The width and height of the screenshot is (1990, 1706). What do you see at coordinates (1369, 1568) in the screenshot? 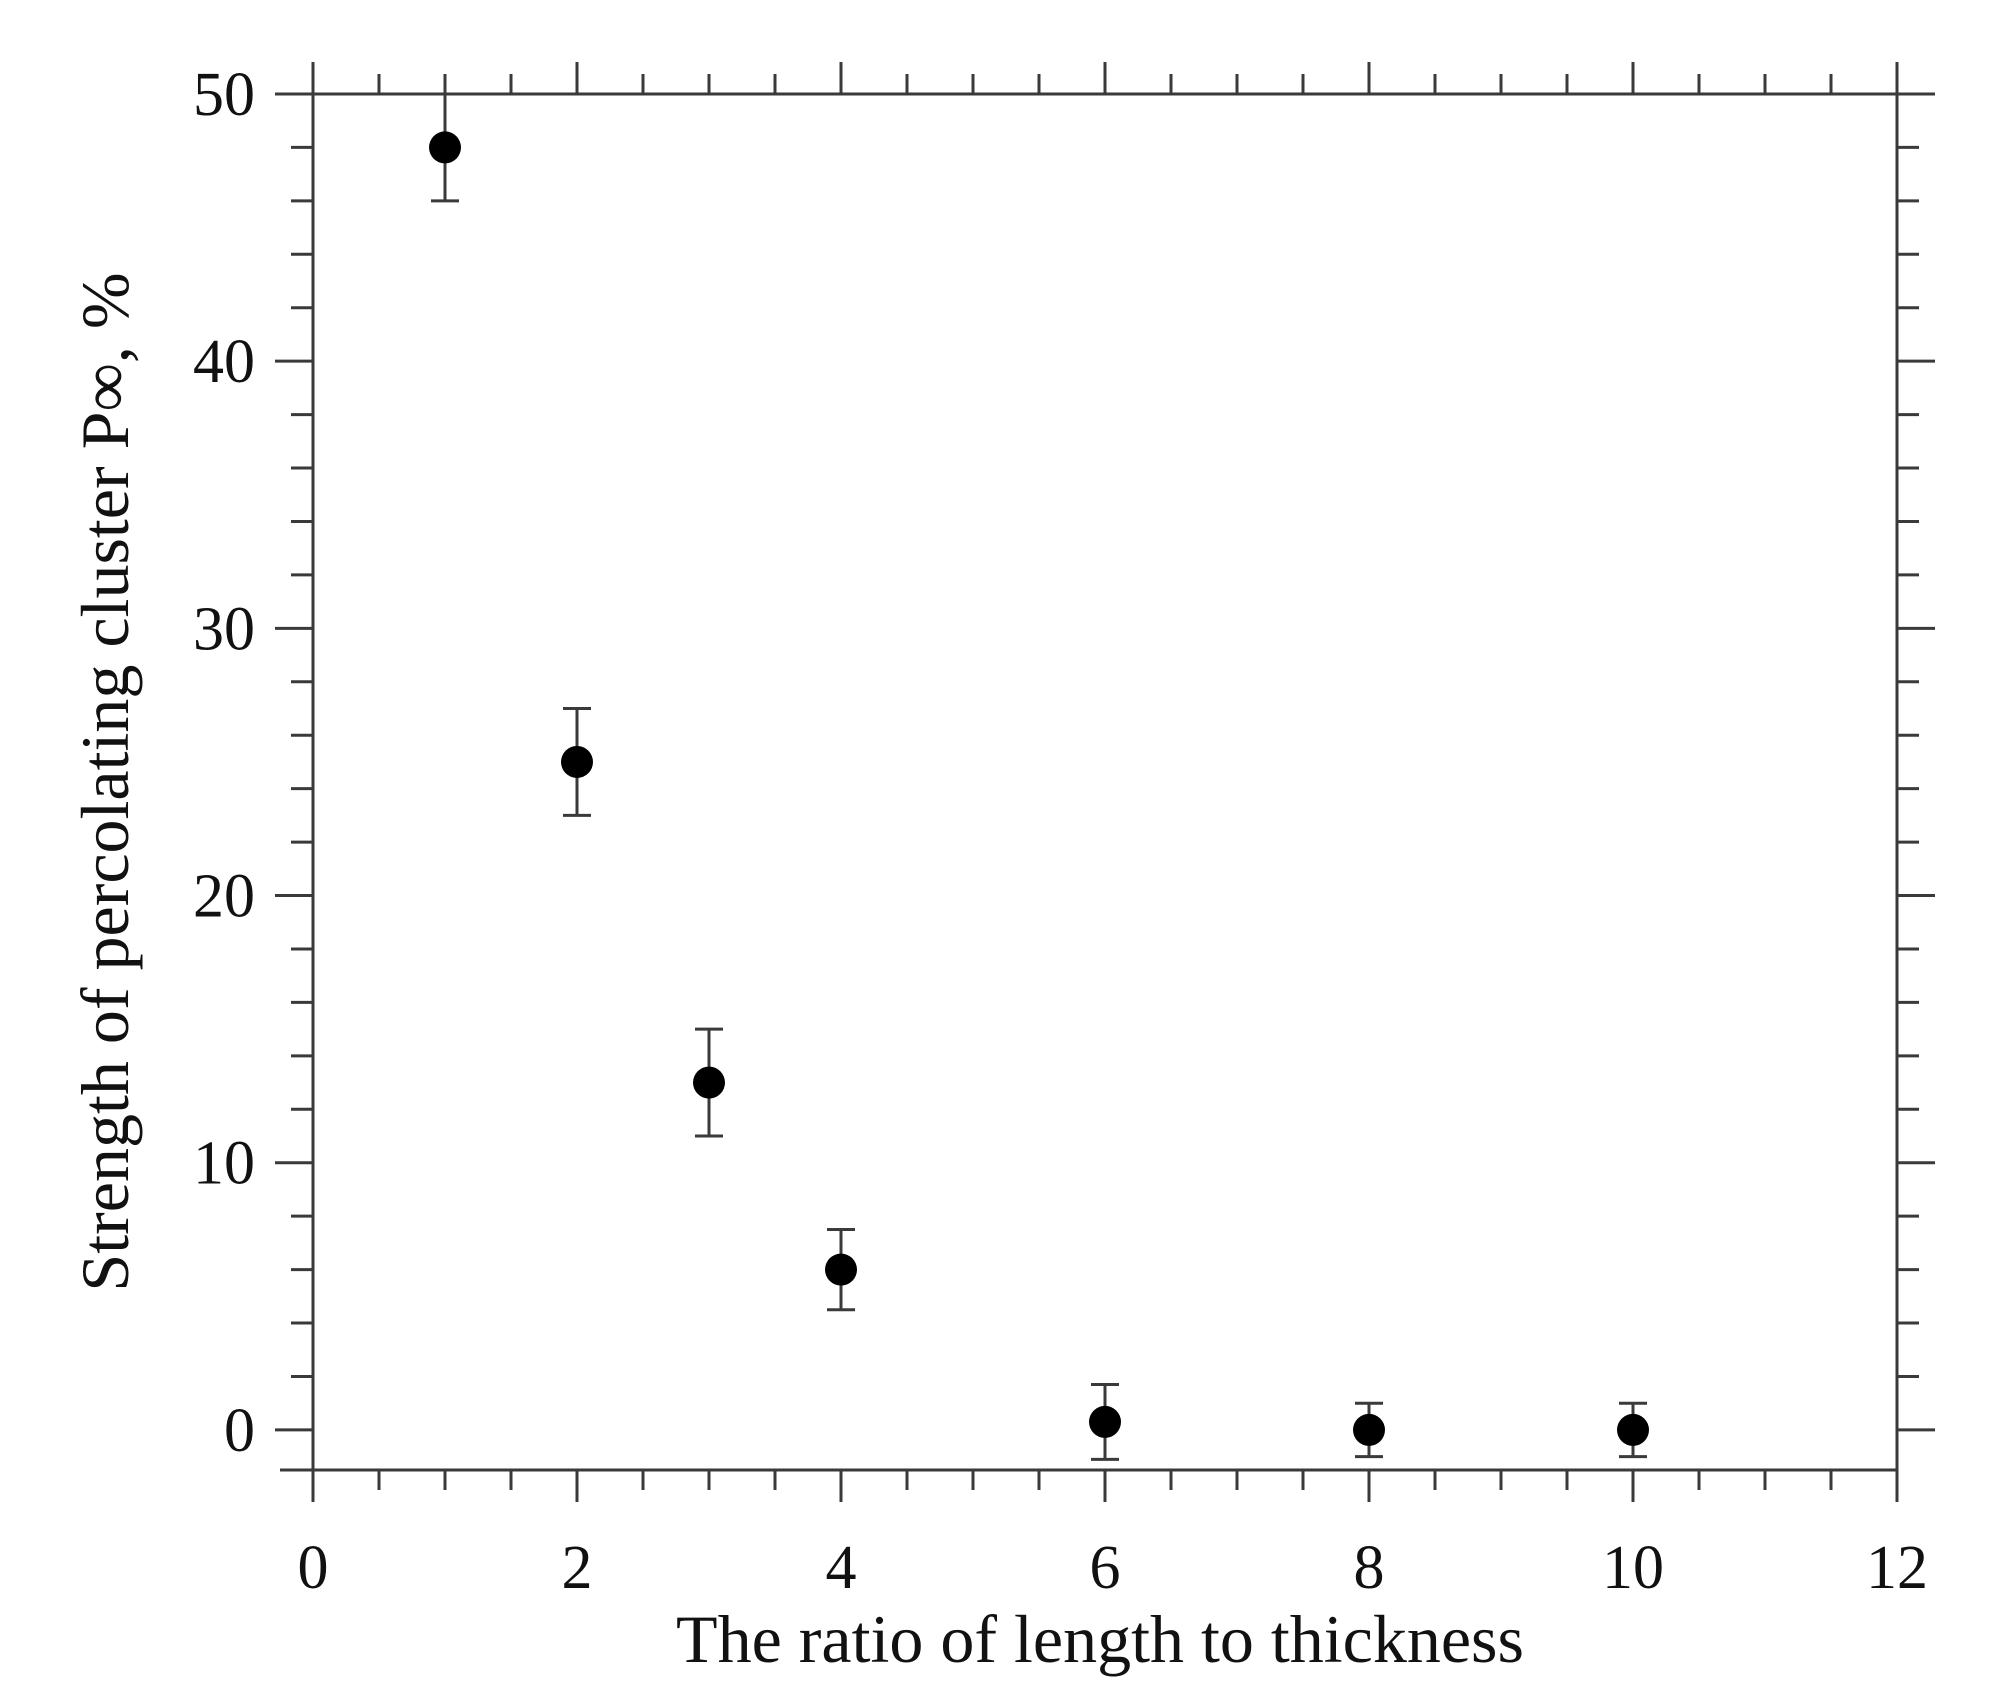
I see `x-tick-label: 8` at bounding box center [1369, 1568].